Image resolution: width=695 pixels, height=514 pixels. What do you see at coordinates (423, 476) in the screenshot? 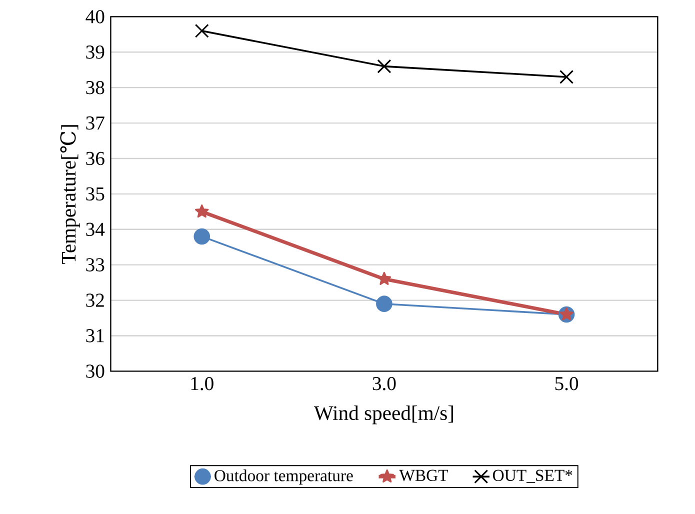
I see `legend-label: WBGT` at bounding box center [423, 476].